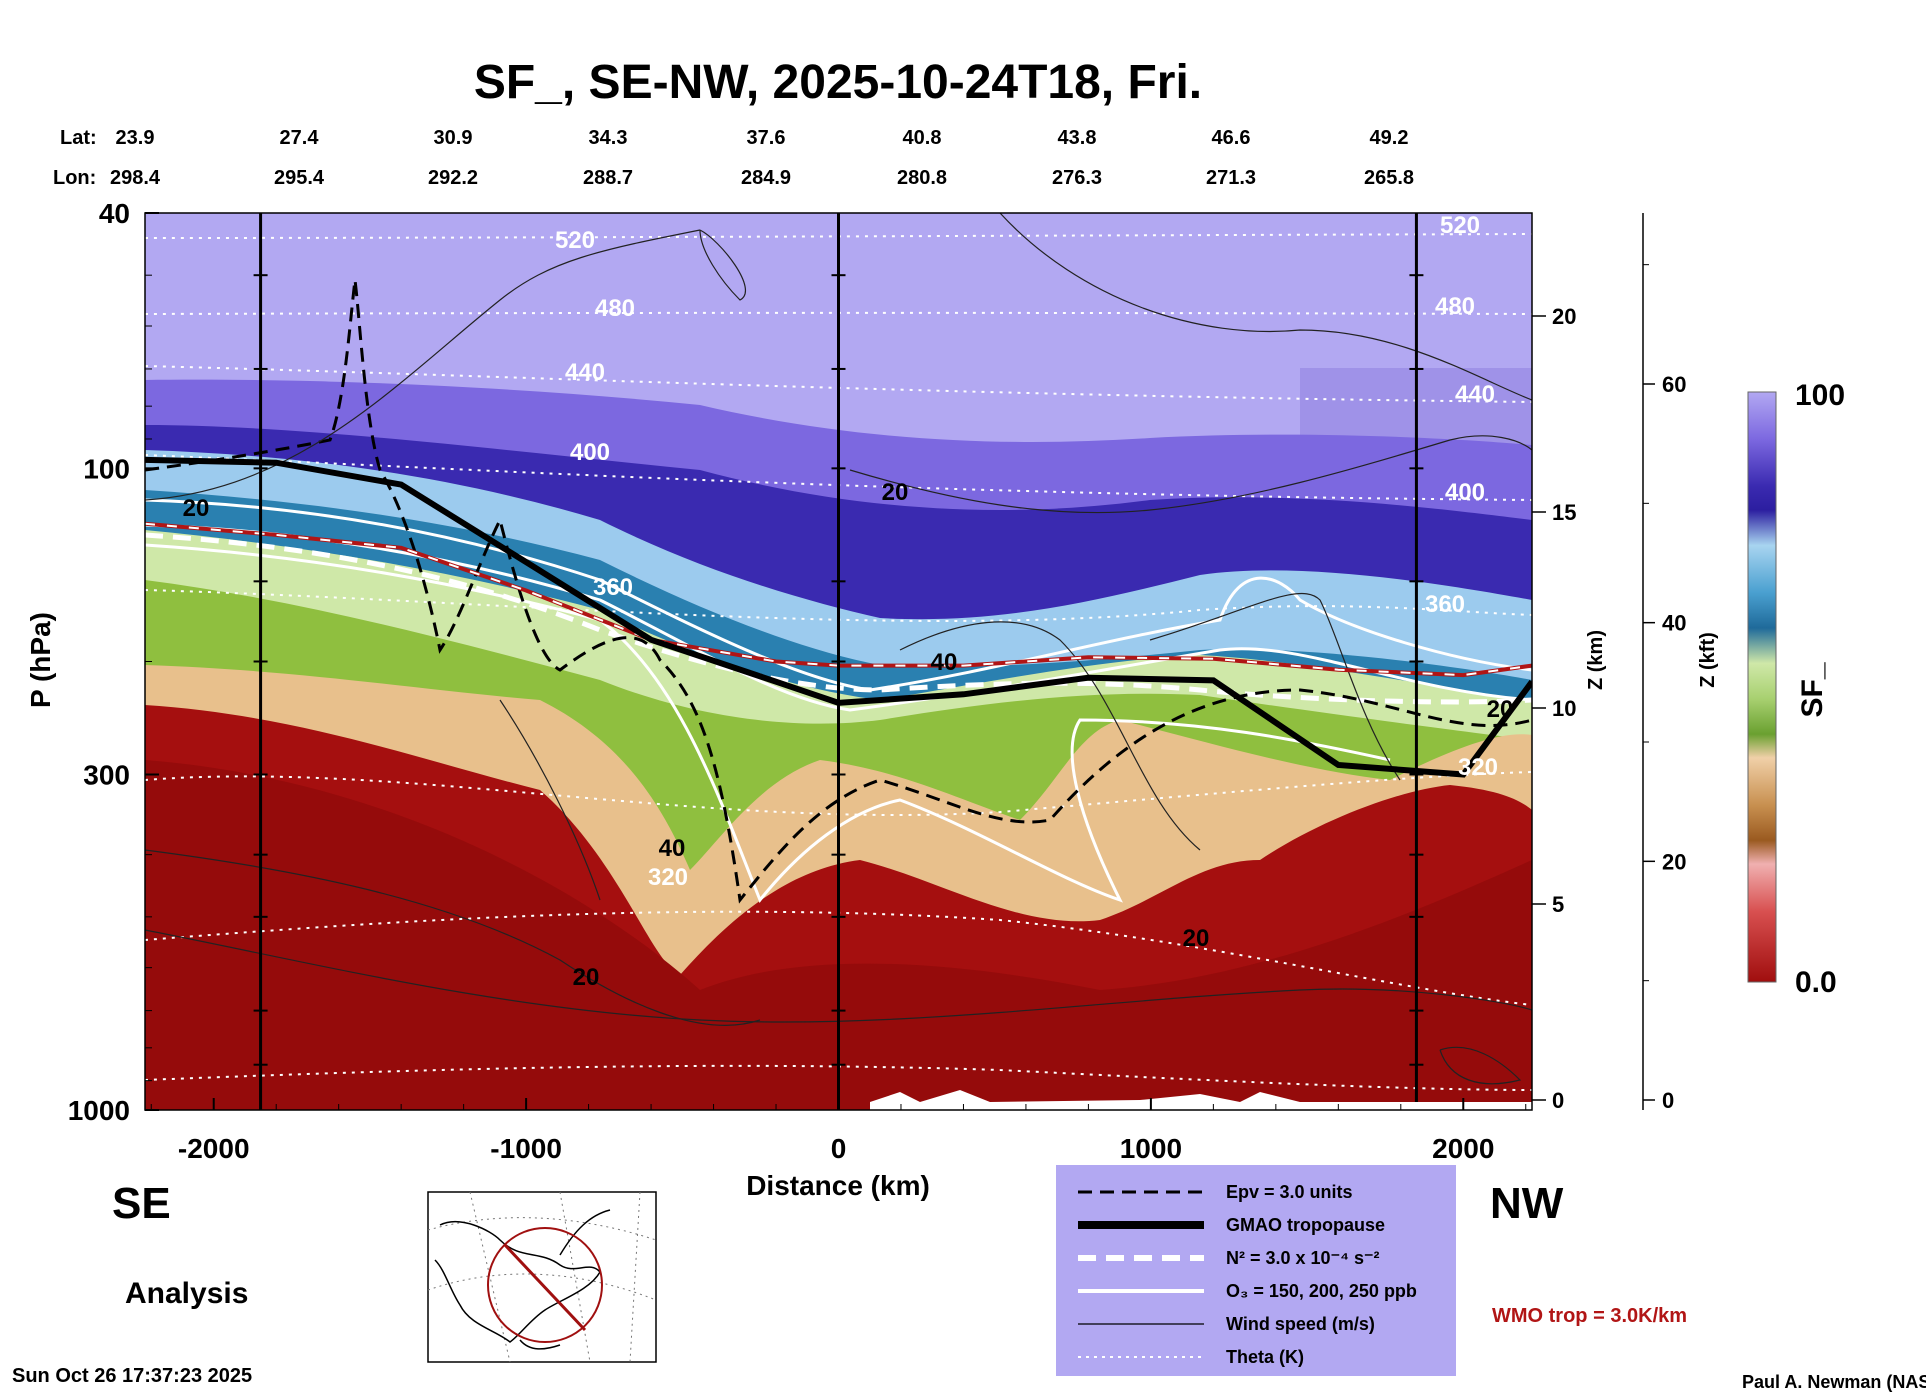 This screenshot has width=1926, height=1394. I want to click on x-tick-label: 2000, so click(1463, 1148).